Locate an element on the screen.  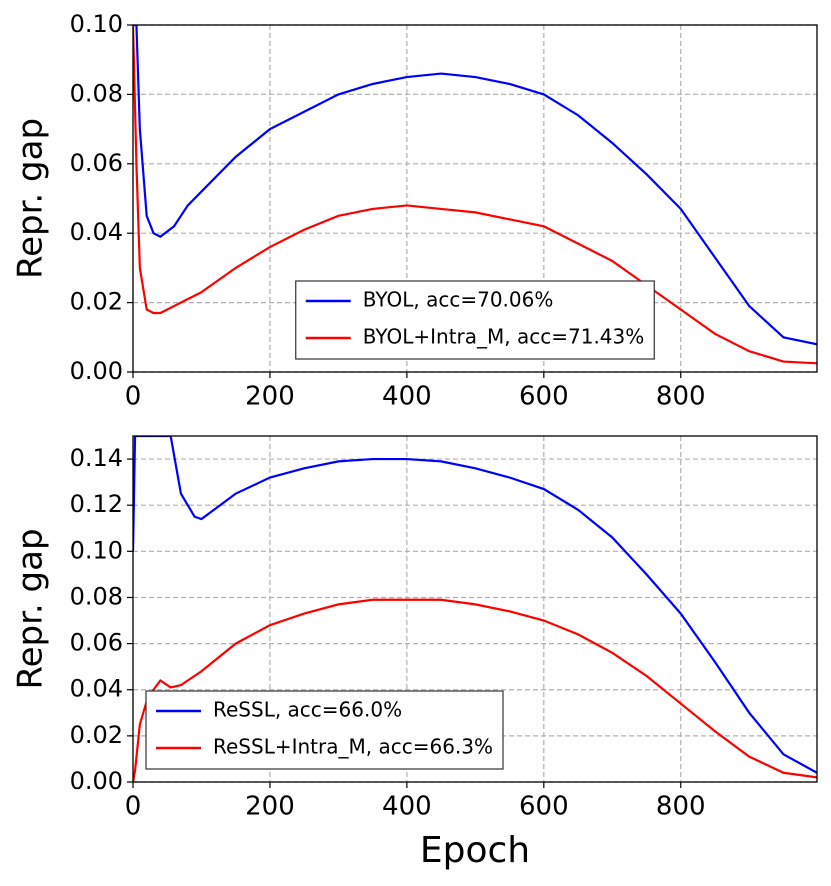
y-tick-label: 0.14 is located at coordinates (96, 458).